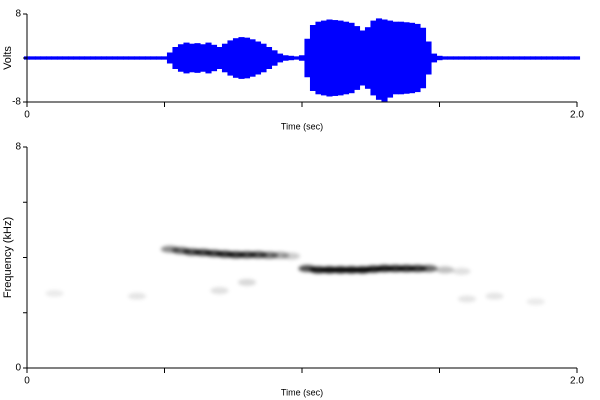  I want to click on y-axis-label: Volts, so click(8, 58).